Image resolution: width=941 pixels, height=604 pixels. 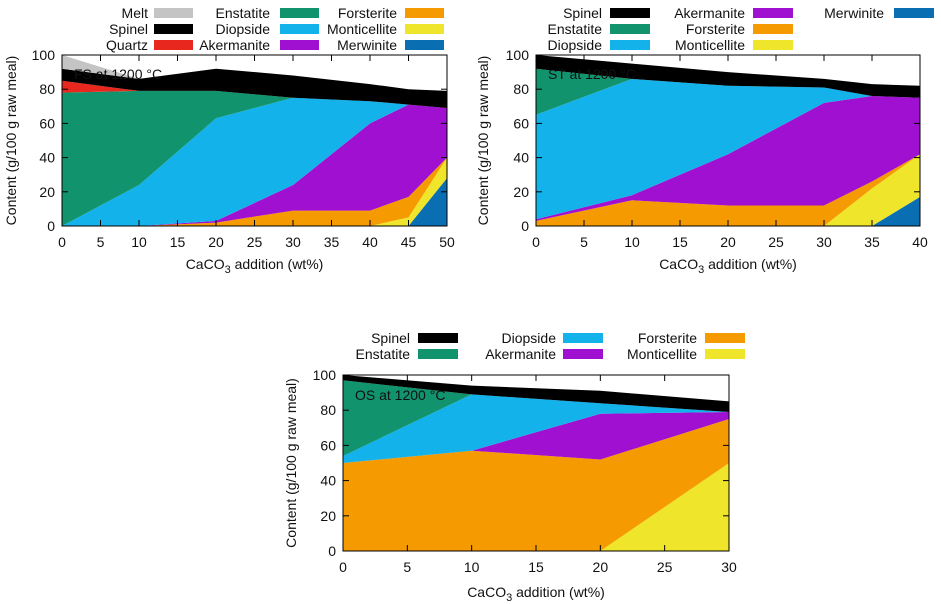 What do you see at coordinates (447, 242) in the screenshot?
I see `x-tick-label: 50` at bounding box center [447, 242].